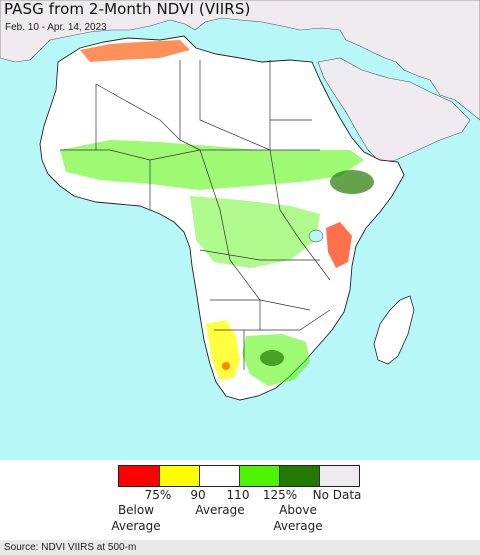 The height and width of the screenshot is (555, 480). Describe the element at coordinates (212, 165) in the screenshot. I see `sahel-above-average` at that location.